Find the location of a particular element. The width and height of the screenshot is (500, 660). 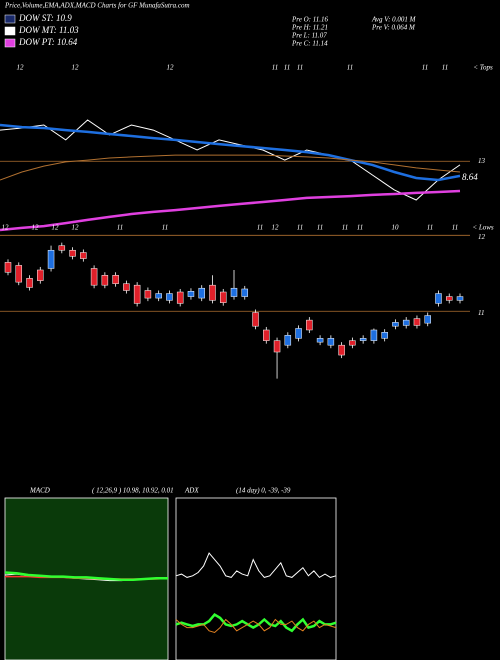

legend-label: DOW MT: 11.03 is located at coordinates (48, 30).